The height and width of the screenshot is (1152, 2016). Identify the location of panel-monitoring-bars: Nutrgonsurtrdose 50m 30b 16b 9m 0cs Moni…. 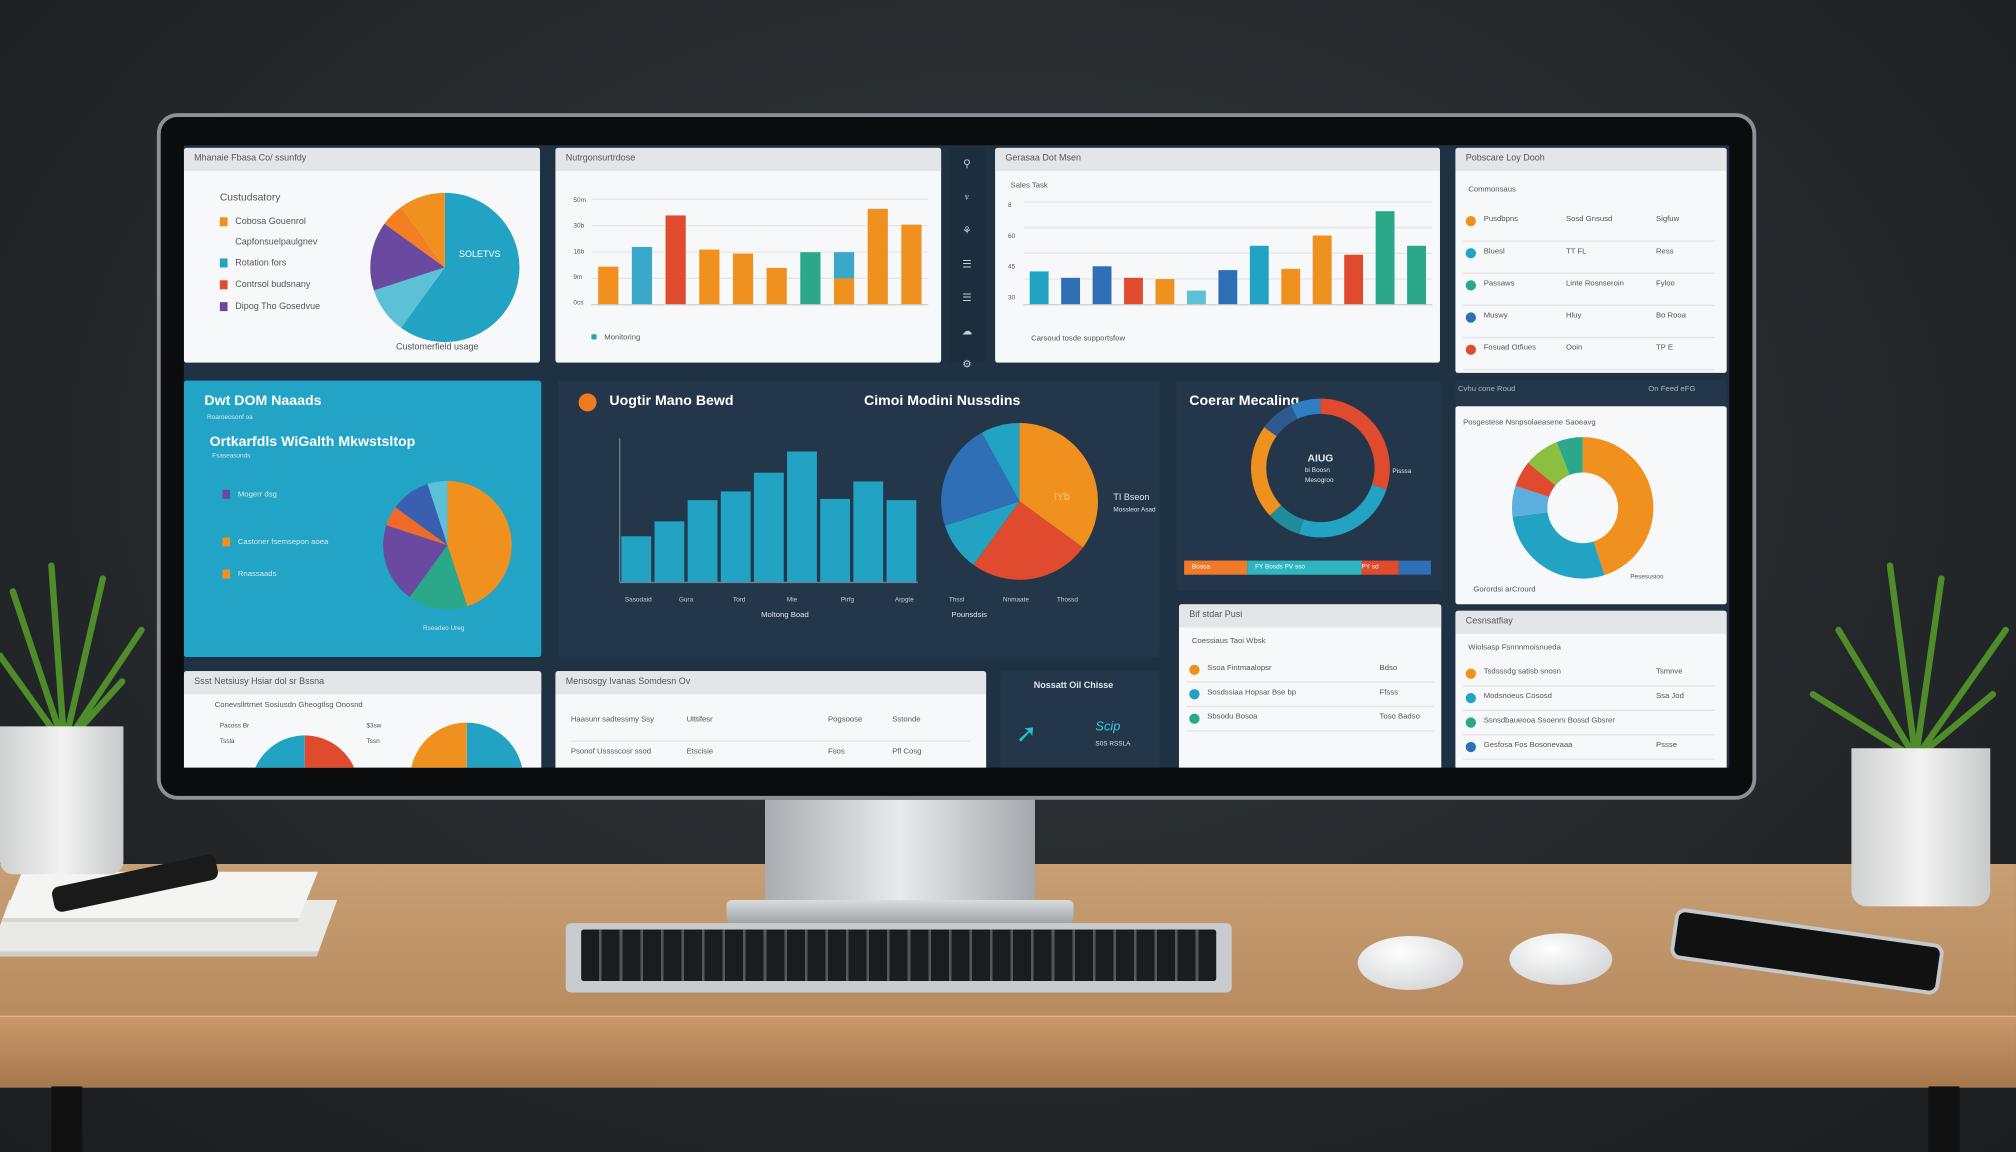
(748, 255).